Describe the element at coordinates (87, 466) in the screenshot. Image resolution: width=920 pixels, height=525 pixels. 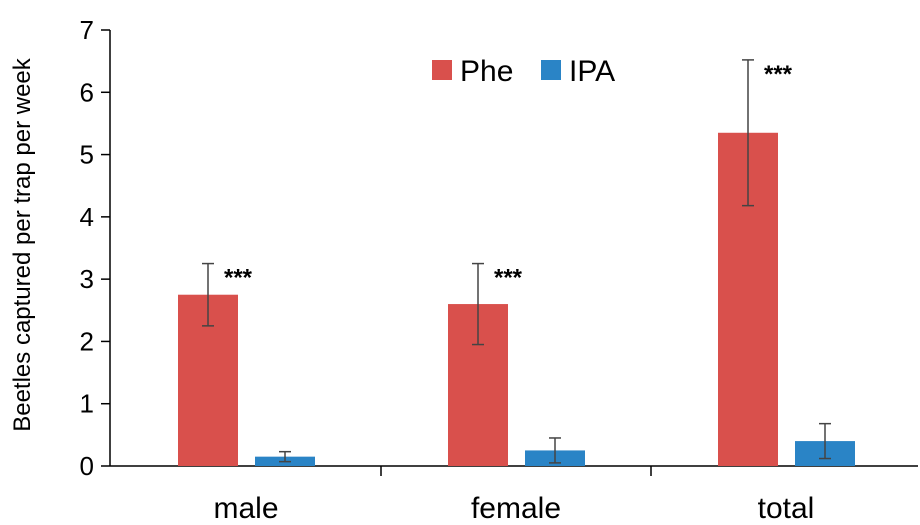
I see `y-tick-label: 0` at that location.